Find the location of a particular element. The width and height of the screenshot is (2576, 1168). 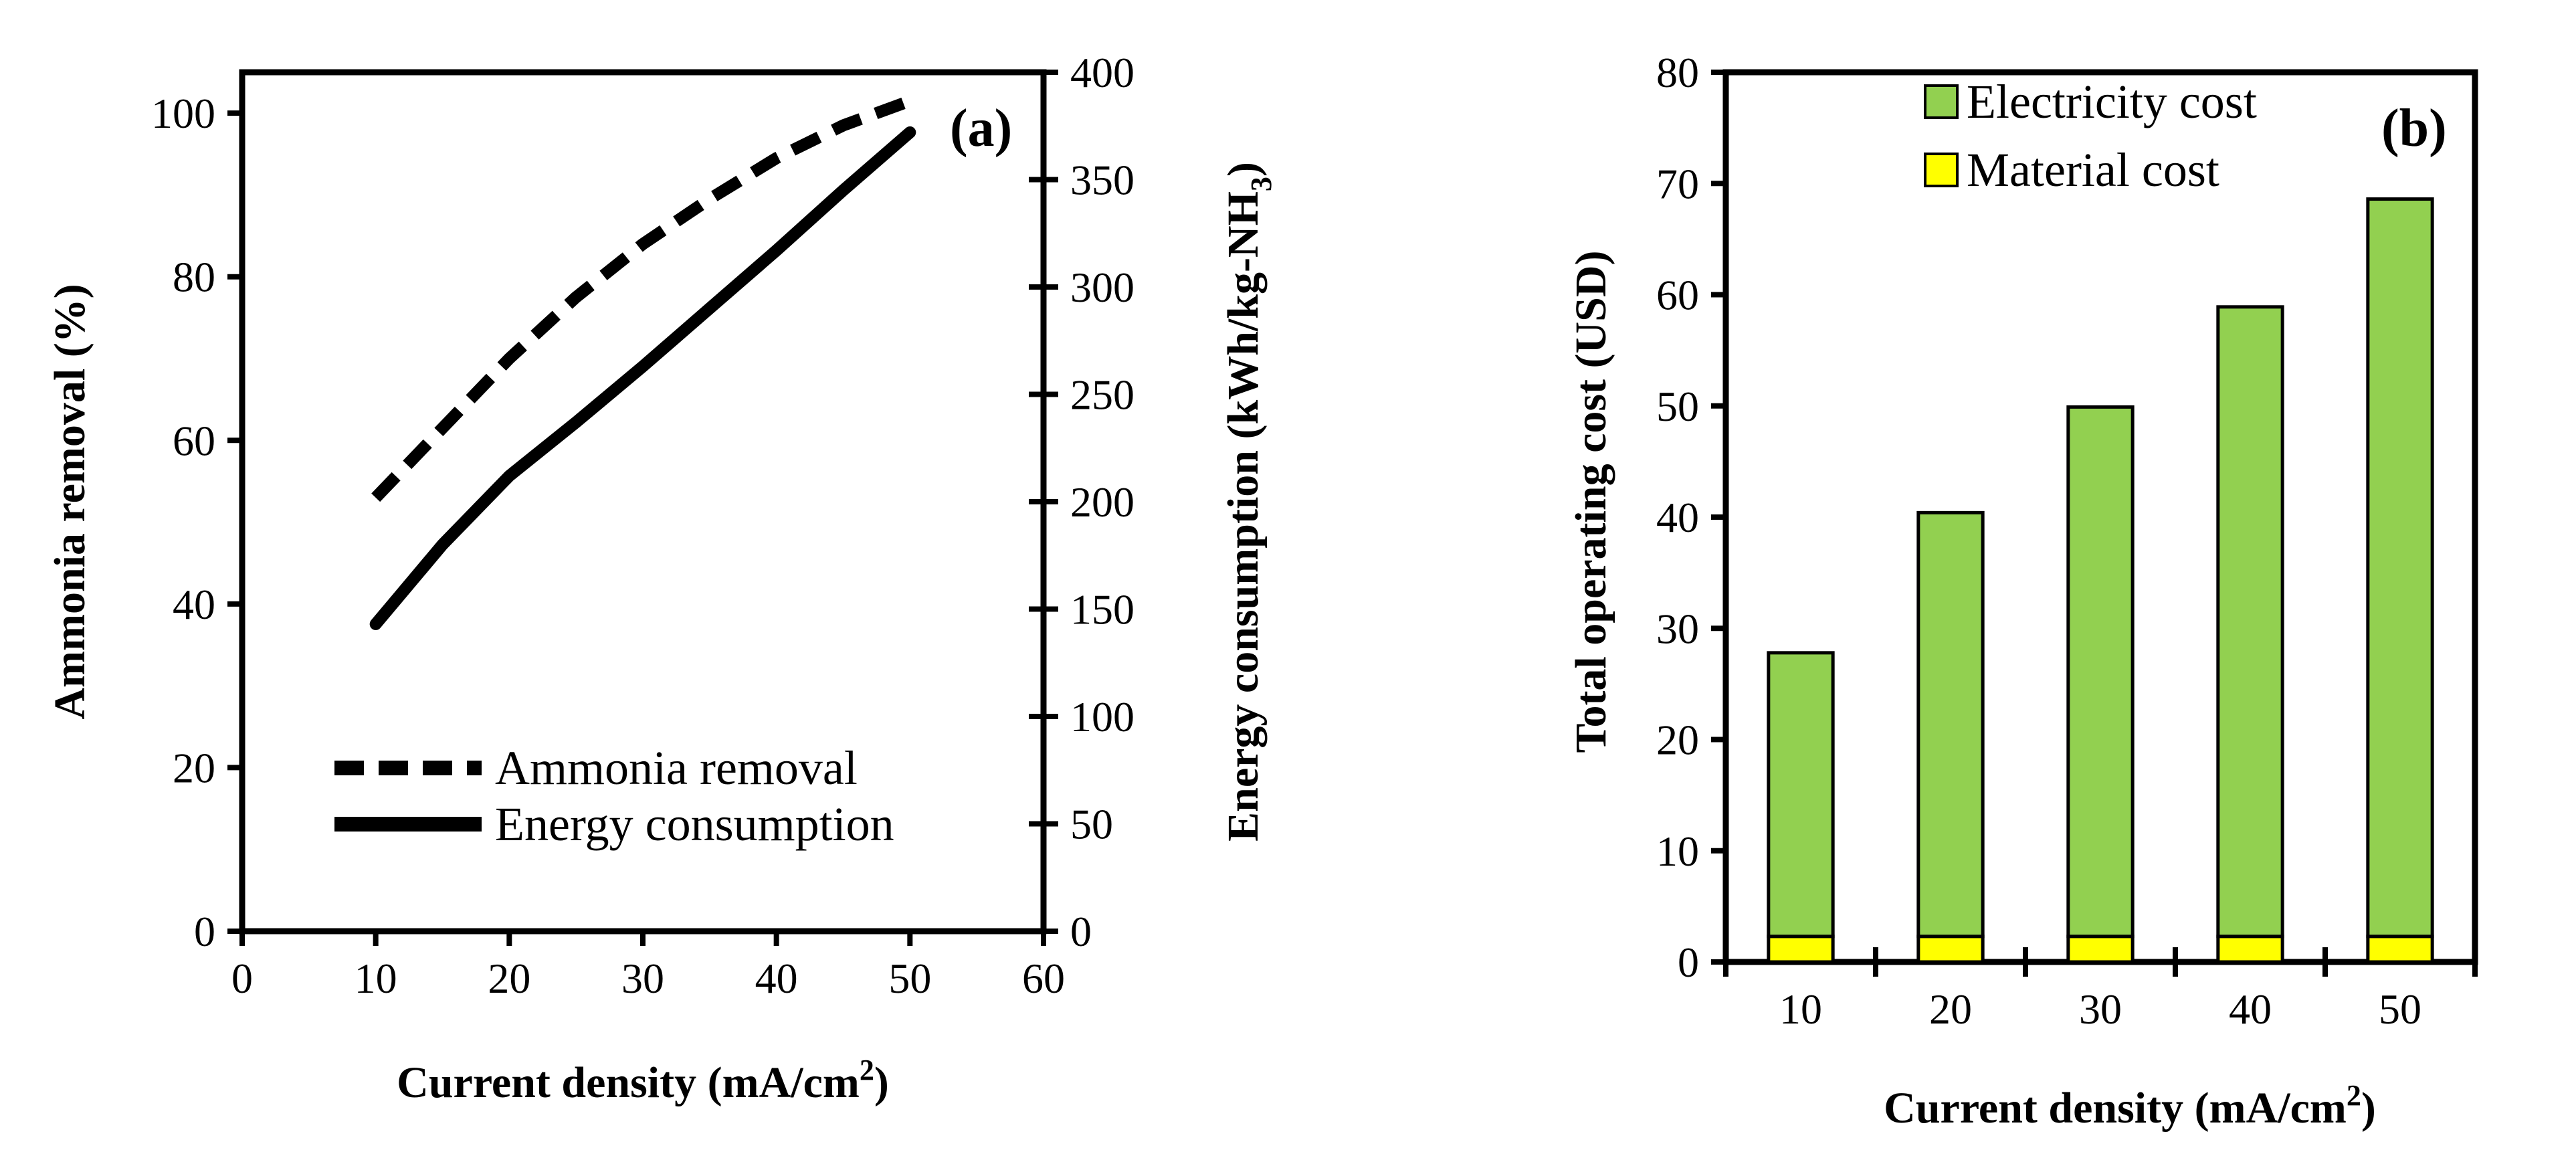

legend-energy-label: Energy consumption is located at coordinates (694, 824).